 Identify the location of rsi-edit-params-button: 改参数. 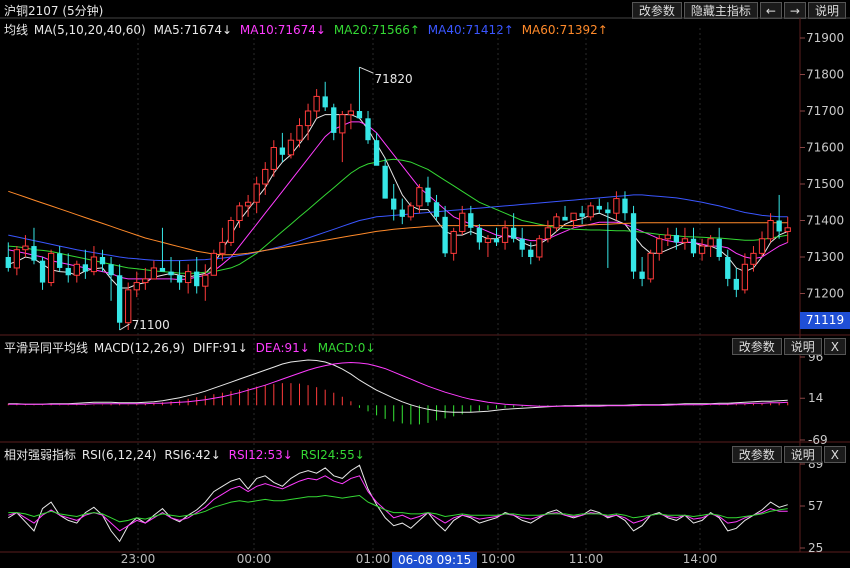
(756, 454).